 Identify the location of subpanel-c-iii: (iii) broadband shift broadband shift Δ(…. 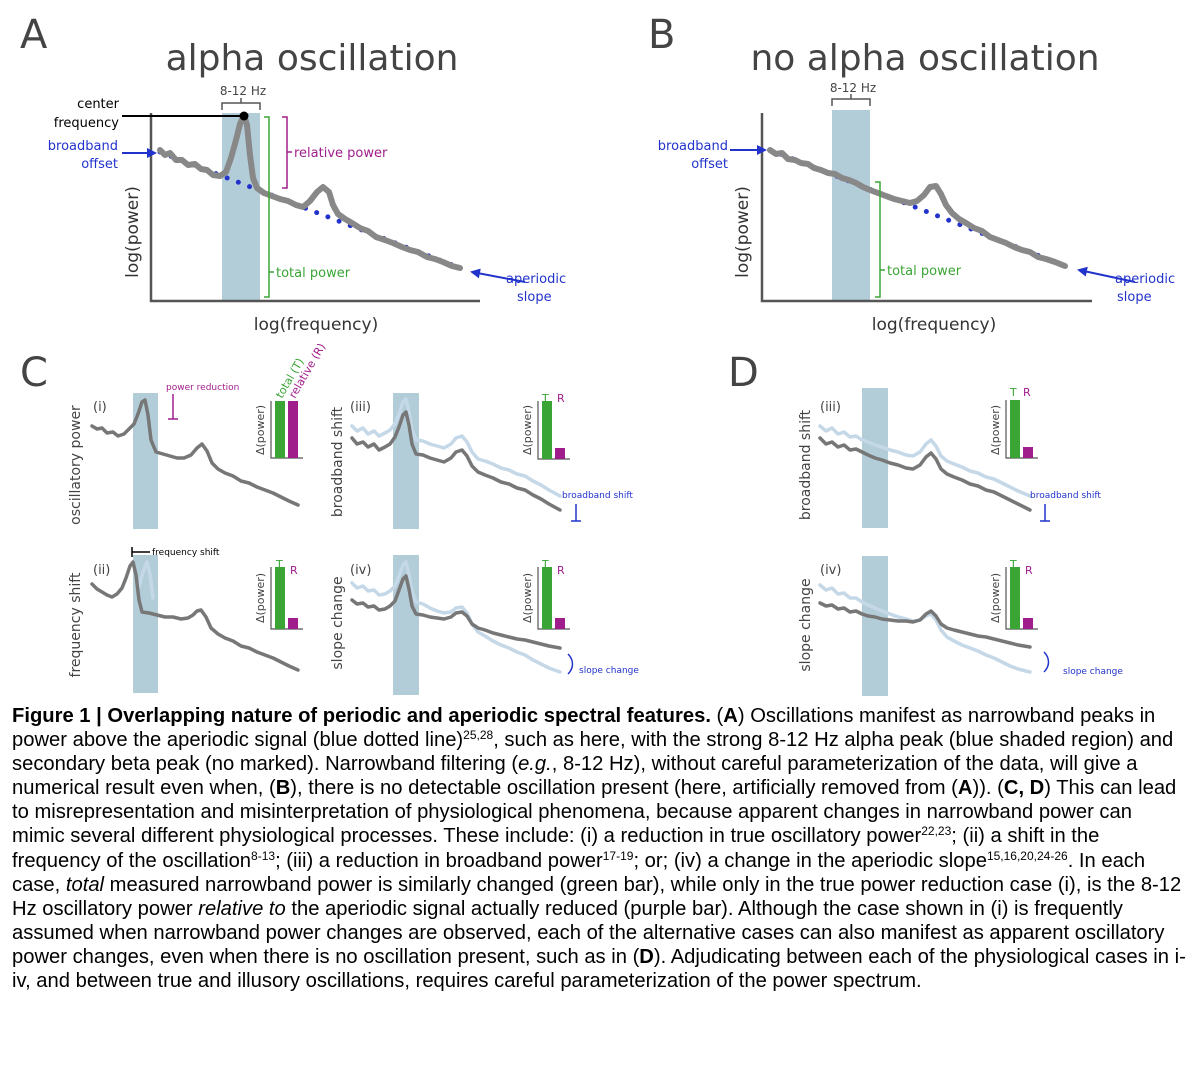
(481, 460).